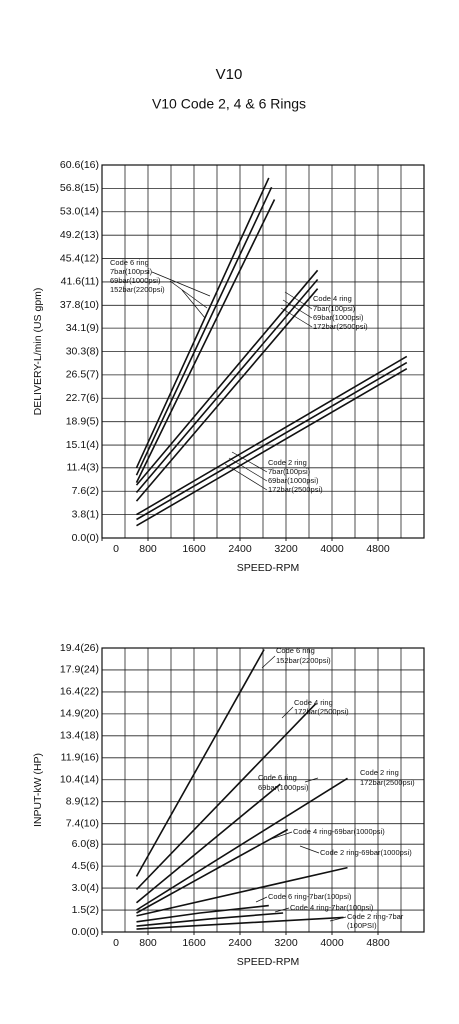  Describe the element at coordinates (79, 258) in the screenshot. I see `y-tick-label: 45.4(12)` at that location.